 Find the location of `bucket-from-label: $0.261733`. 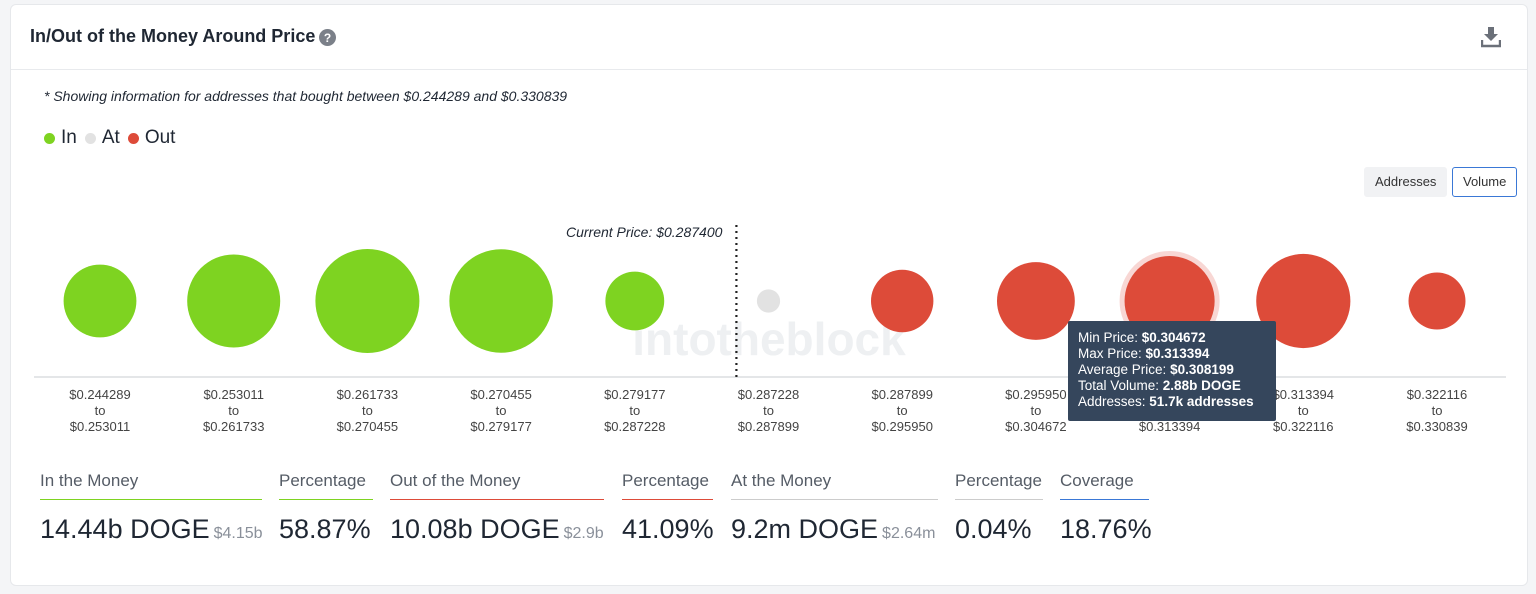

bucket-from-label: $0.261733 is located at coordinates (367, 394).